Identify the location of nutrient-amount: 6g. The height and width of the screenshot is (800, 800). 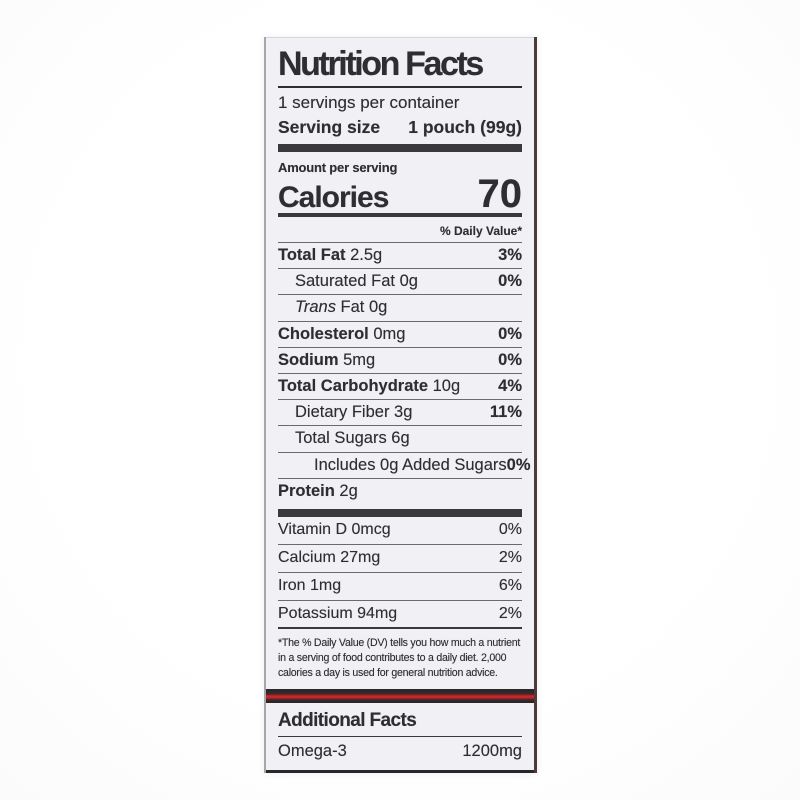
(398, 438).